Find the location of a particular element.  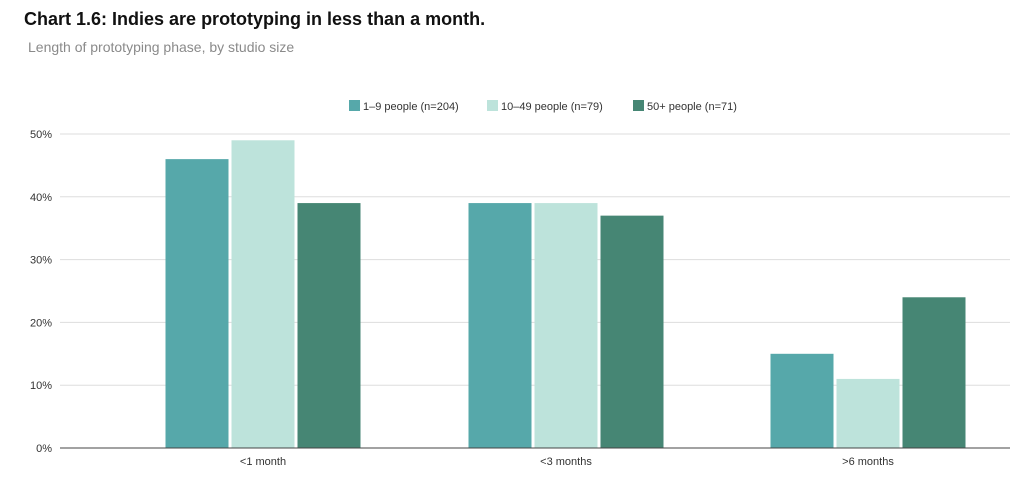

legend-label: 1–9 people (n=204) is located at coordinates (411, 107).